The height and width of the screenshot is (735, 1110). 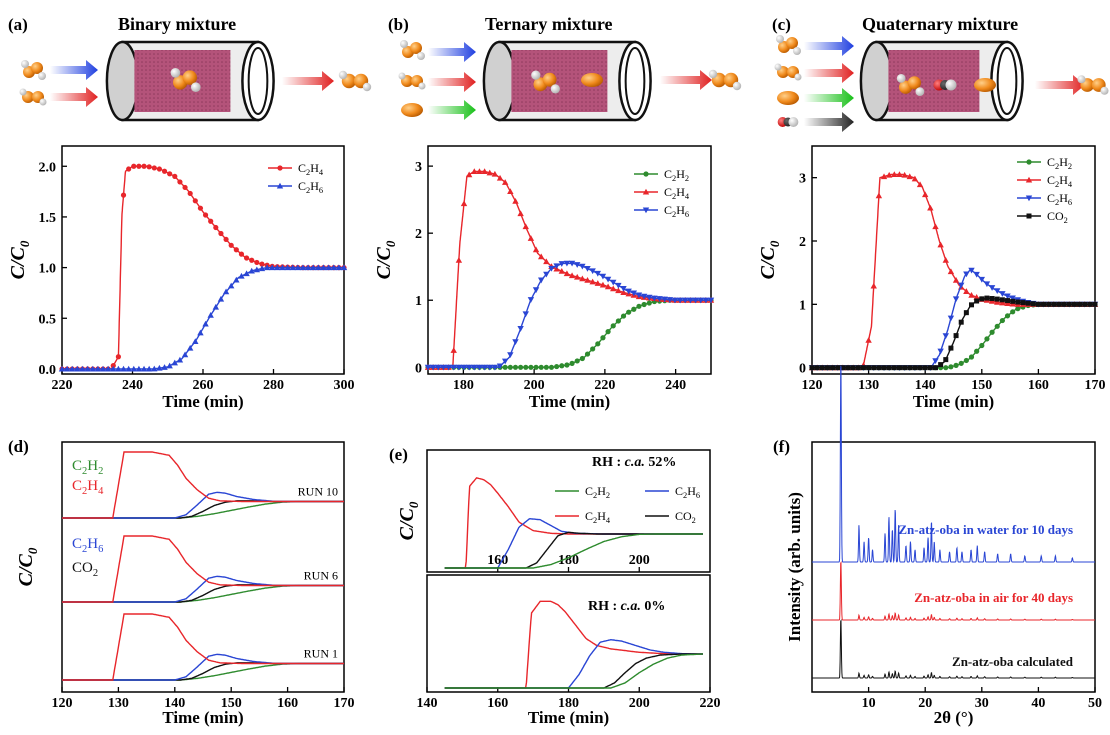 I want to click on y-tick-label: 1, so click(x=802, y=305).